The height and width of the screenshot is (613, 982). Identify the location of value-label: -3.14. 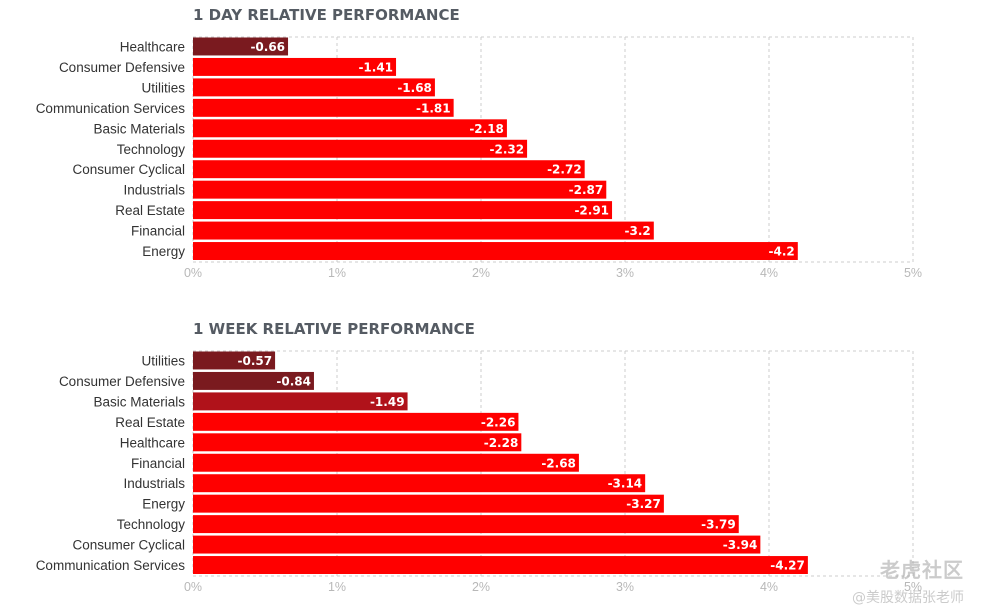
(625, 484).